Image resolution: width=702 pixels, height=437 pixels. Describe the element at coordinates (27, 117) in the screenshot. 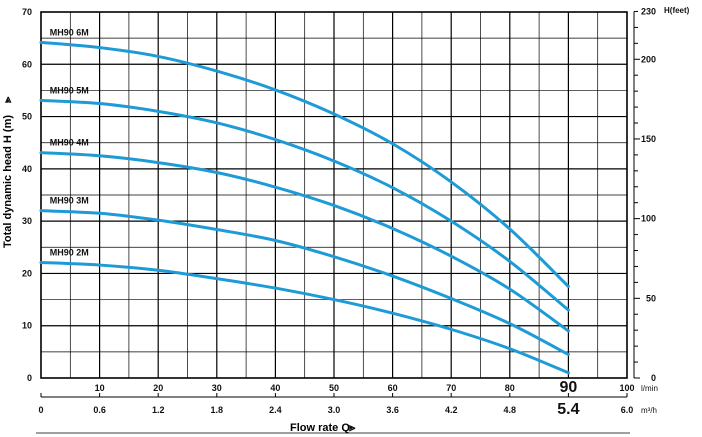

I see `y-tick-label: 50` at that location.